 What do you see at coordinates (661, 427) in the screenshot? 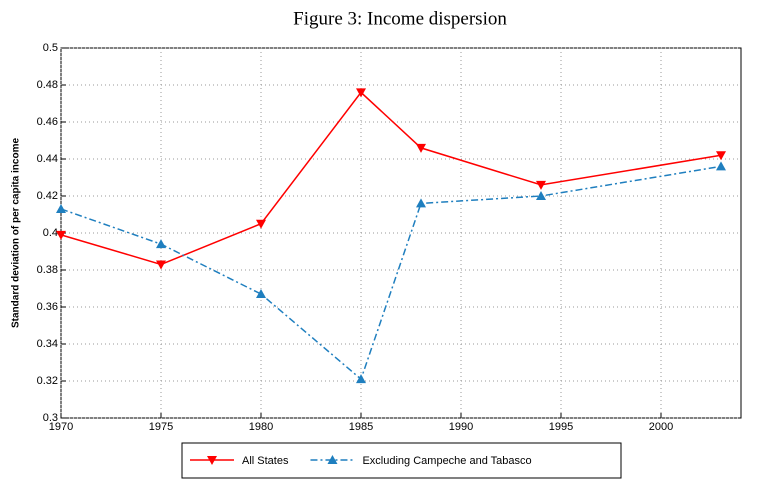
I see `x-tick-label: 2000` at bounding box center [661, 427].